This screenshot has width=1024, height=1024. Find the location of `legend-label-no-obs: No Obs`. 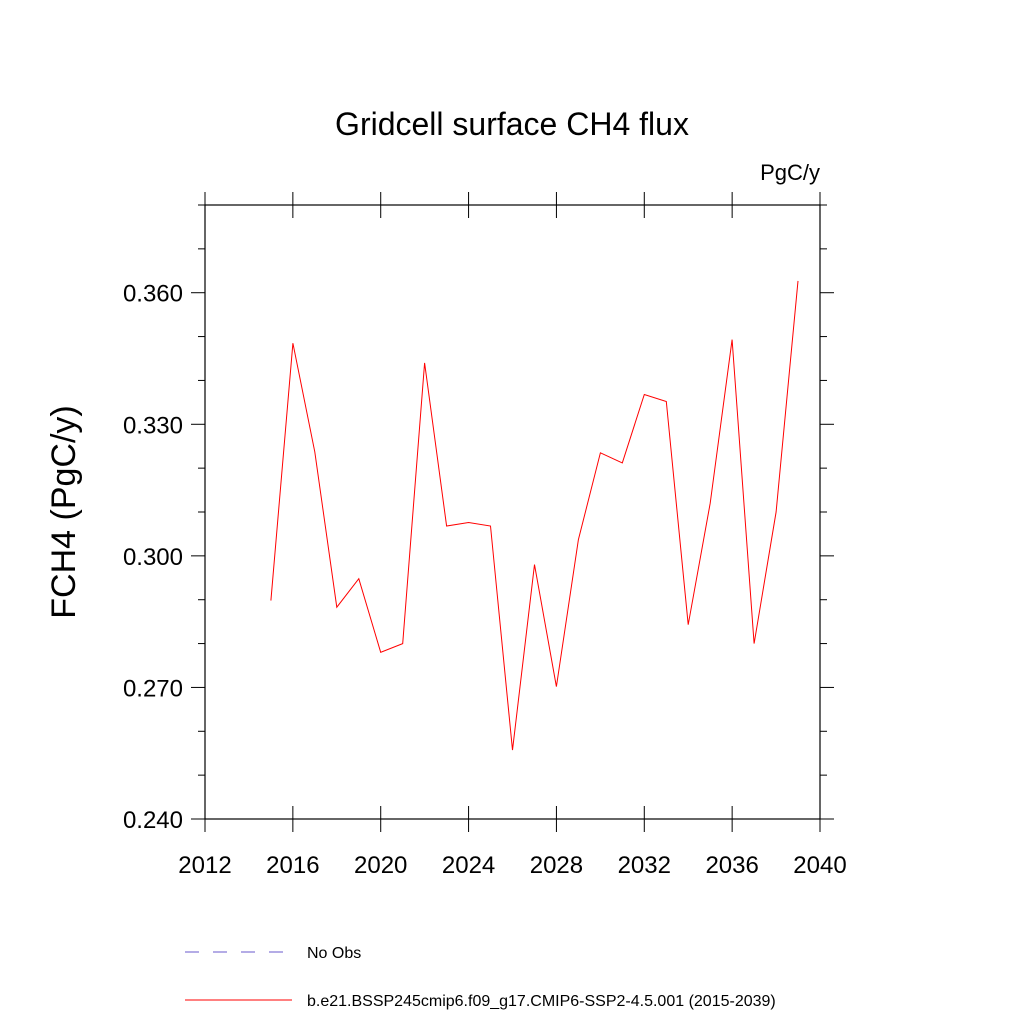

legend-label-no-obs: No Obs is located at coordinates (334, 953).